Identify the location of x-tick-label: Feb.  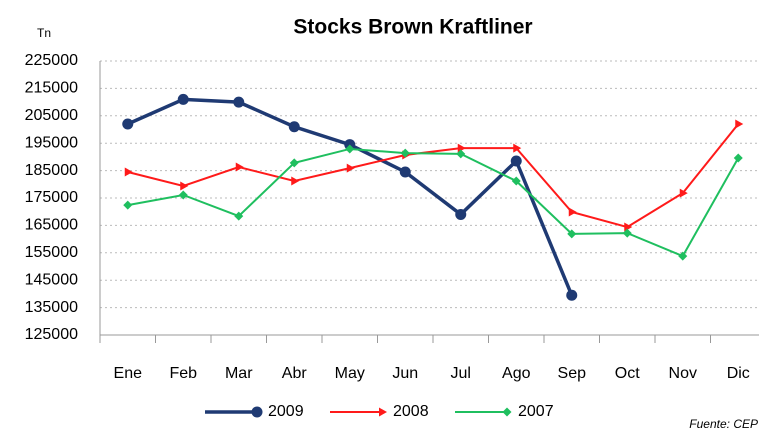
(183, 373).